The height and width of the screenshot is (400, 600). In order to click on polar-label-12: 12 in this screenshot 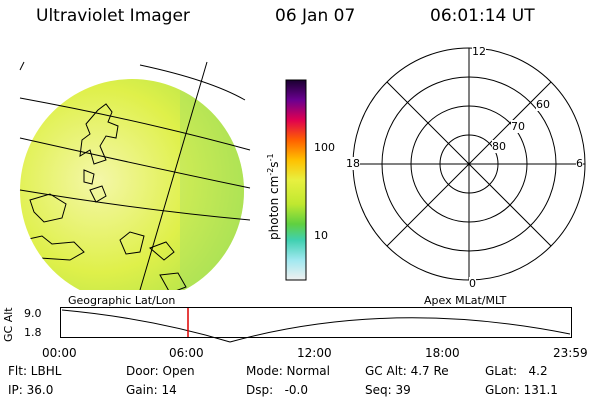, I will do `click(479, 51)`.